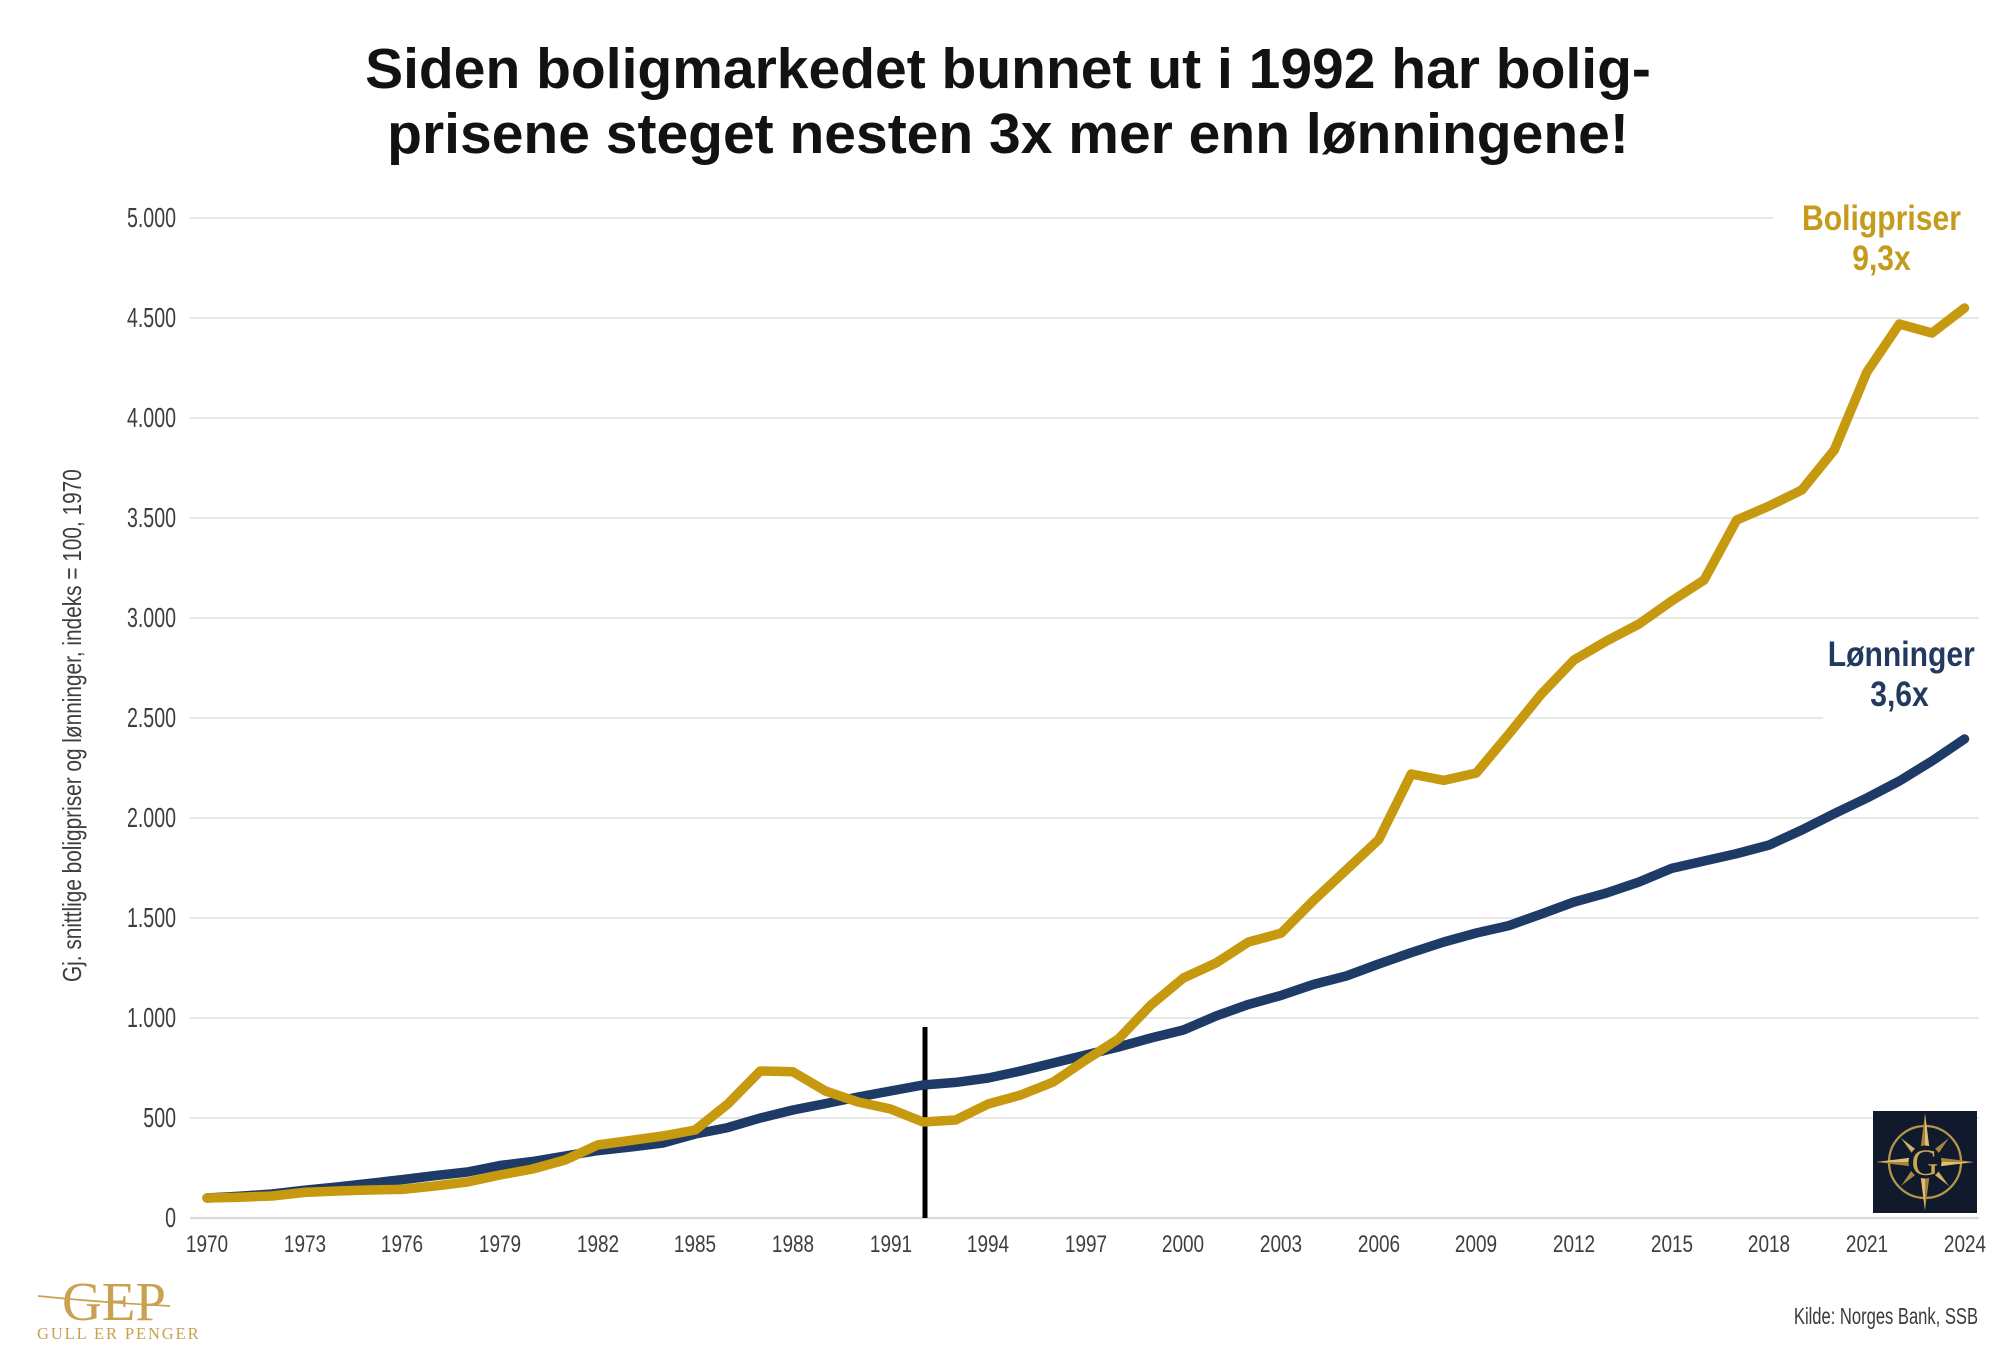 The height and width of the screenshot is (1362, 2000). What do you see at coordinates (118, 1333) in the screenshot?
I see `svg-text: GULL ER PENGER` at bounding box center [118, 1333].